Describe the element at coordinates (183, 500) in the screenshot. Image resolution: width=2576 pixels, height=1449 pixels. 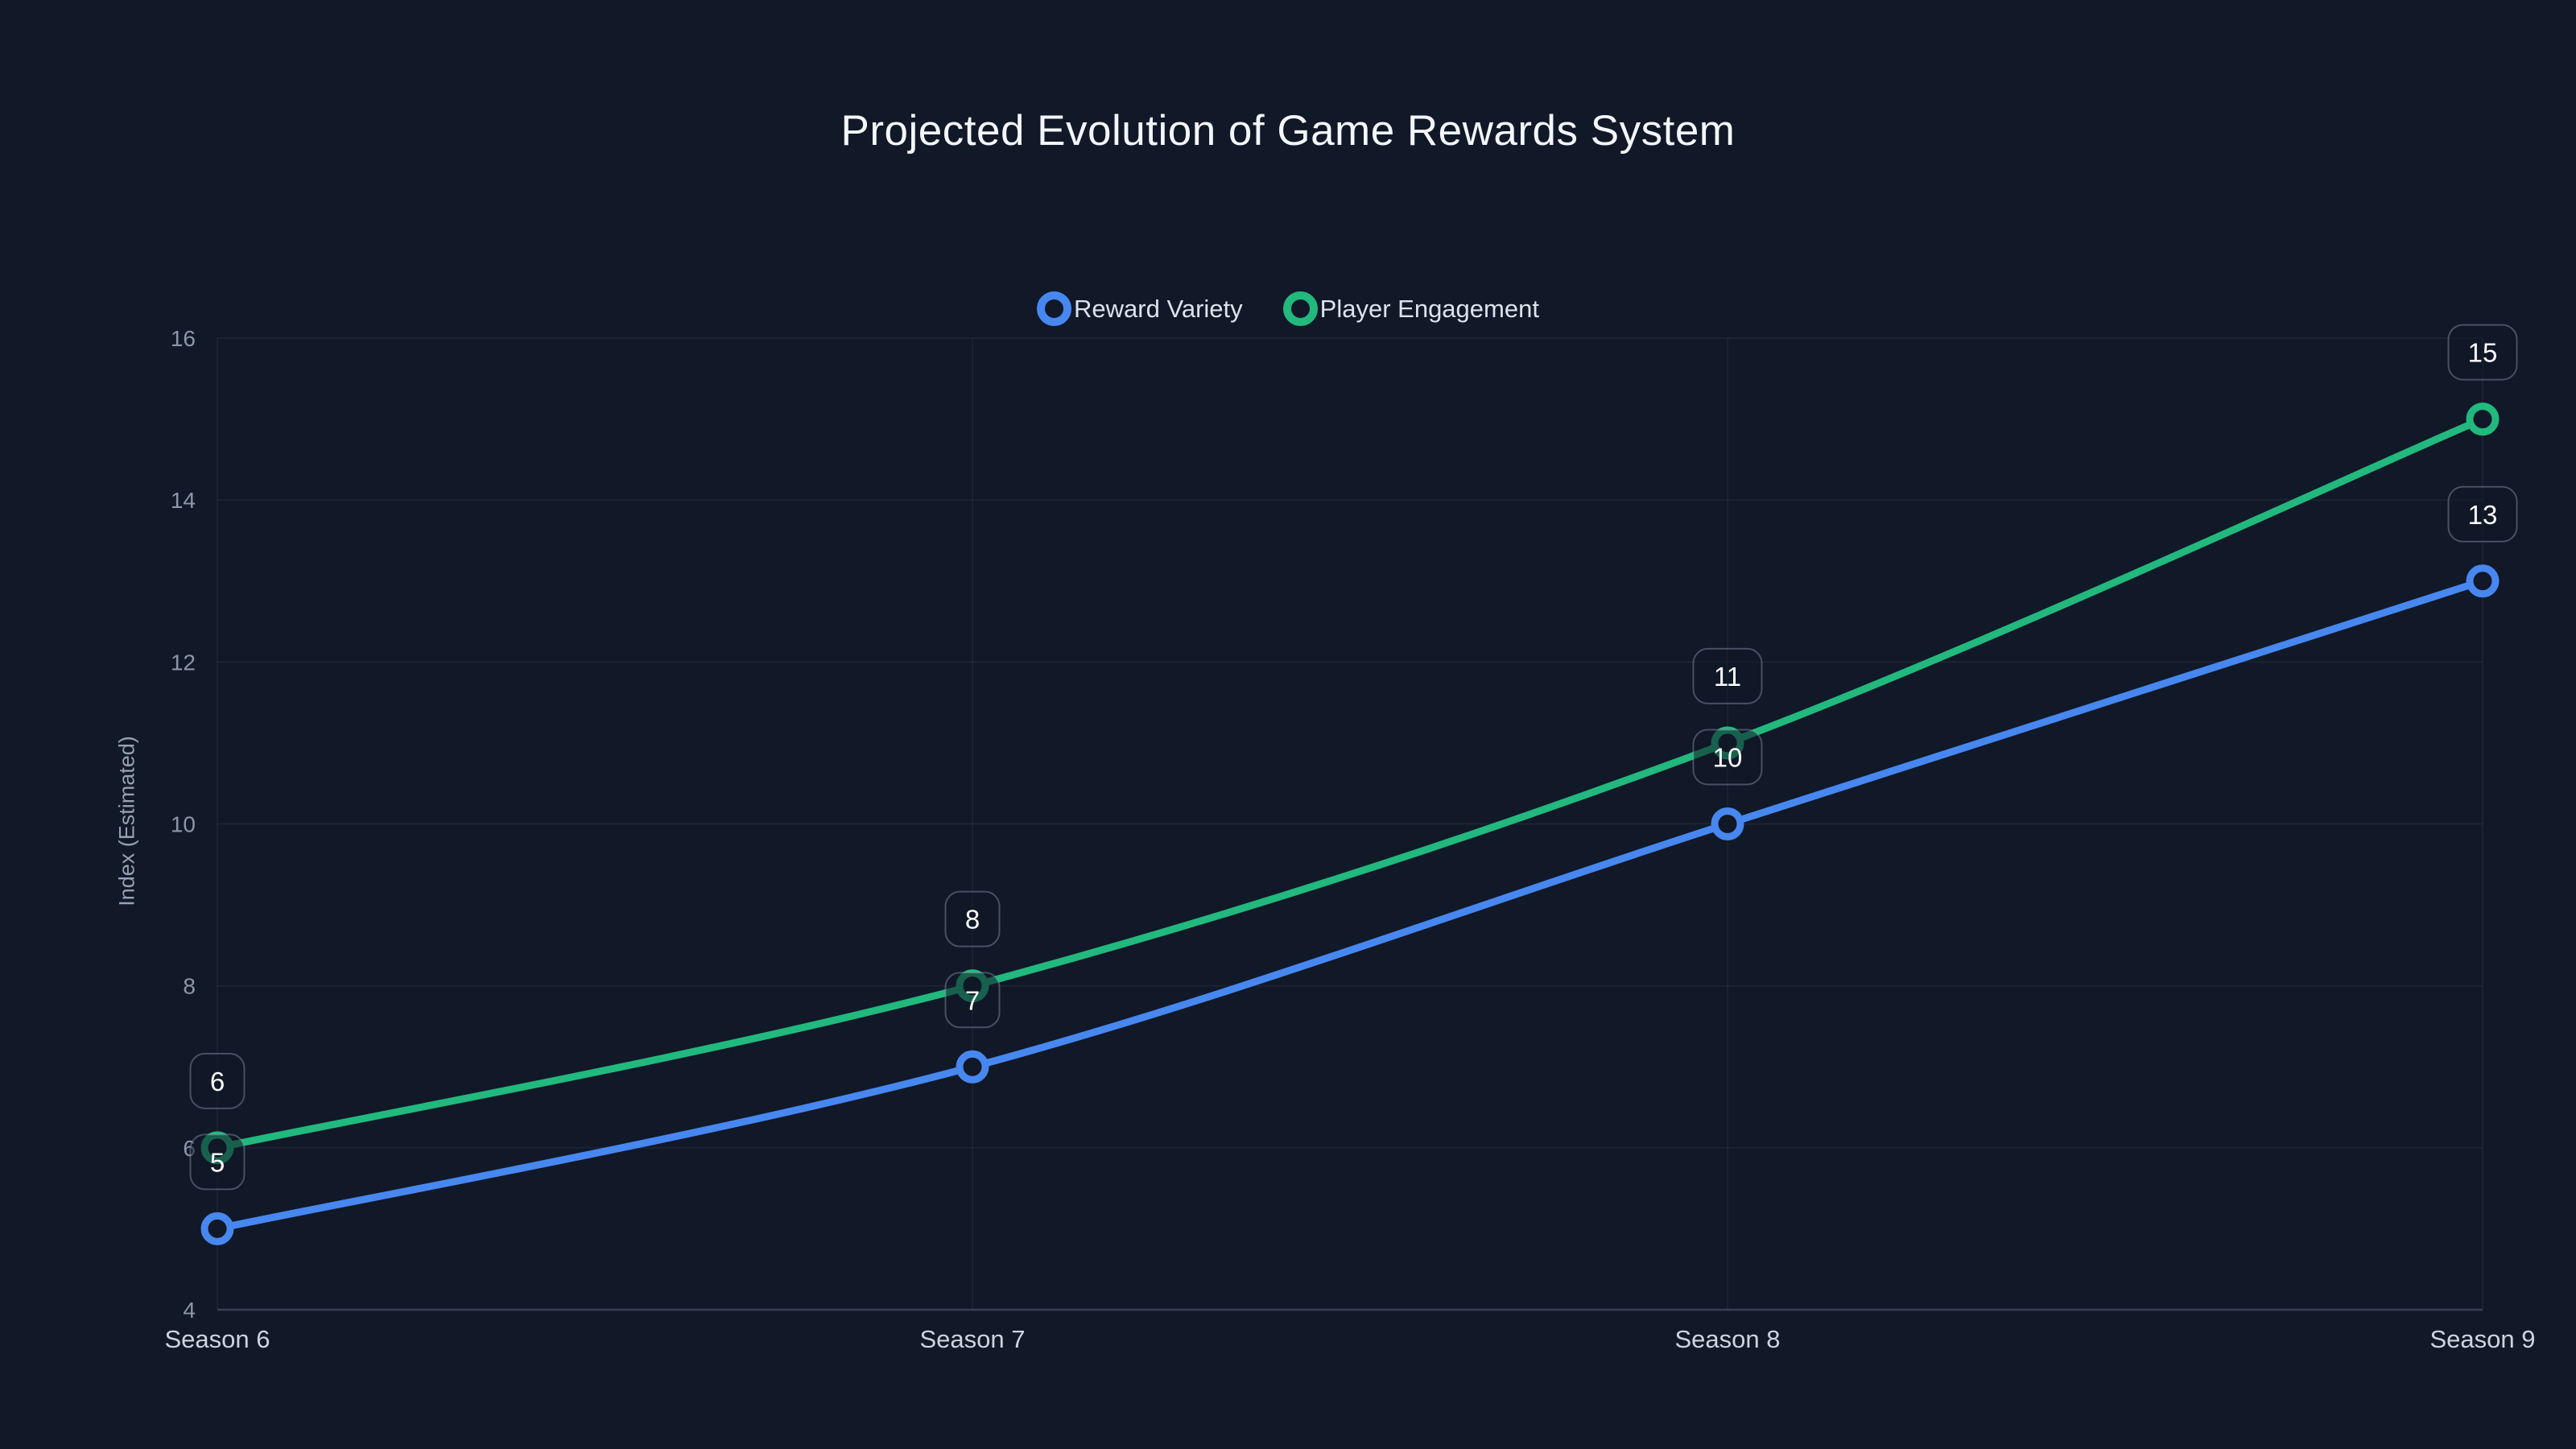
I see `y-tick-14: 14` at that location.